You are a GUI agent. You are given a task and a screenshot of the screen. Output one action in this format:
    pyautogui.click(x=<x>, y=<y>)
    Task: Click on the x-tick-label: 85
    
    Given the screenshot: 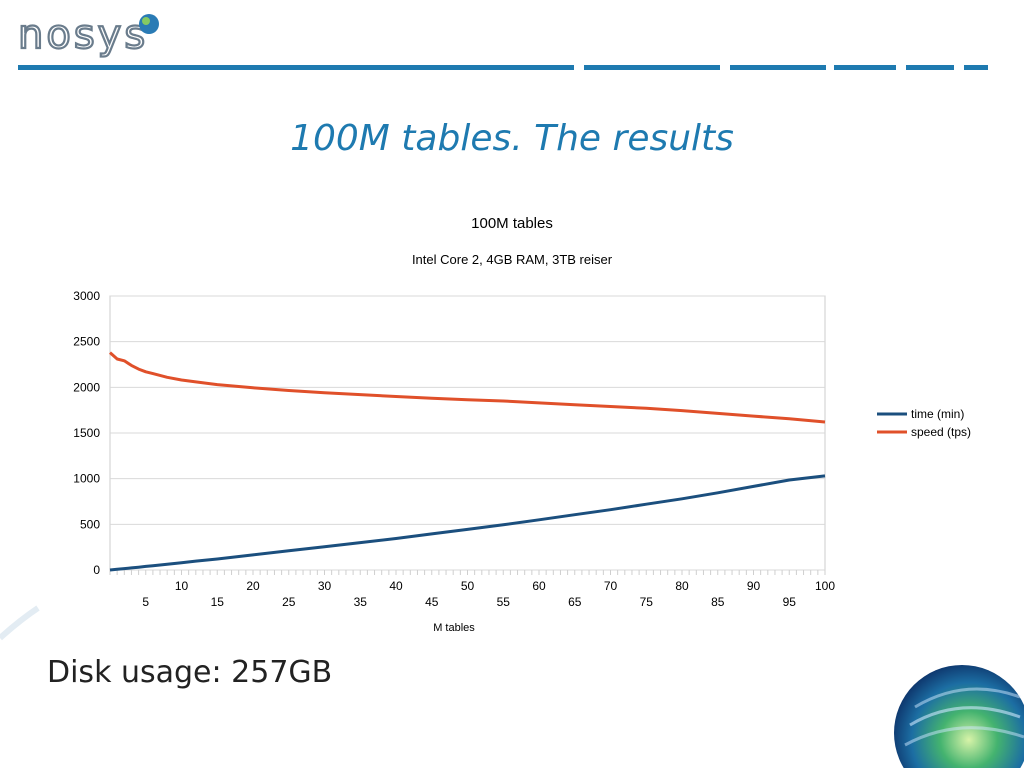 What is the action you would take?
    pyautogui.click(x=718, y=602)
    